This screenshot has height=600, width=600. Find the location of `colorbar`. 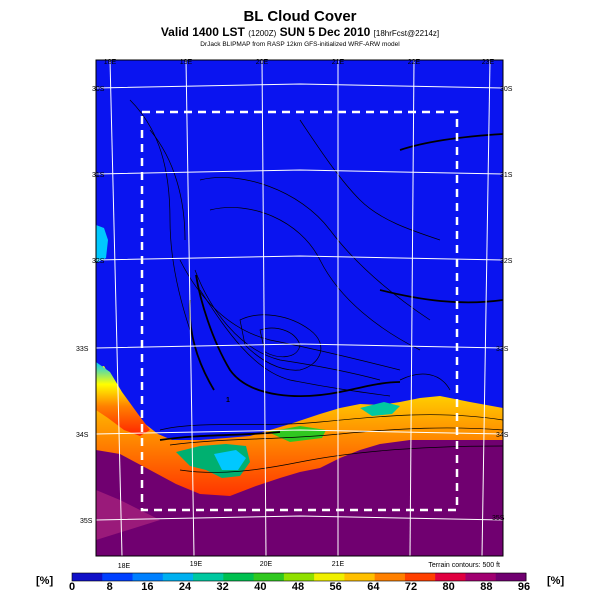

colorbar is located at coordinates (299, 577).